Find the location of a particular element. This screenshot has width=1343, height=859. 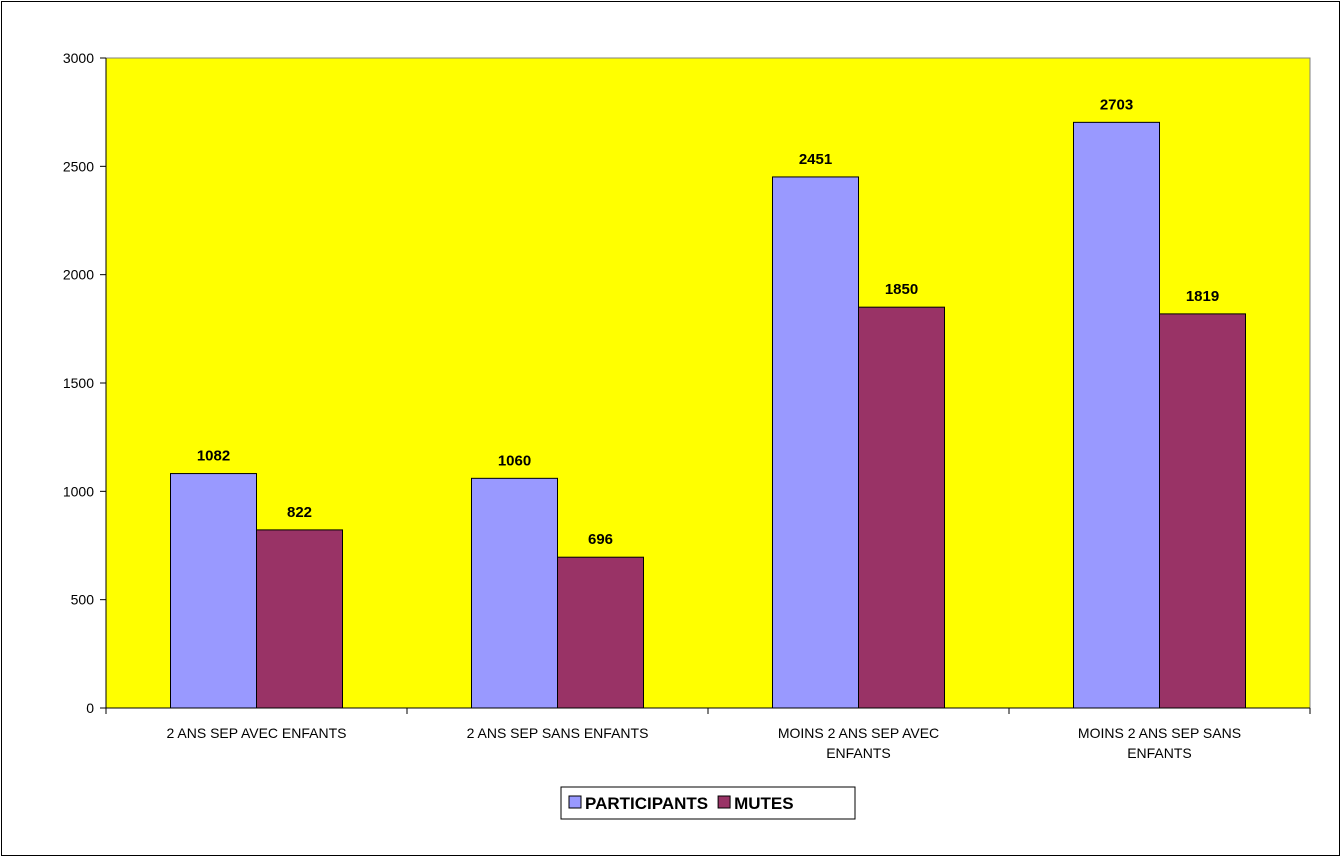

legend: PARTICIPANTS MUTES is located at coordinates (708, 803).